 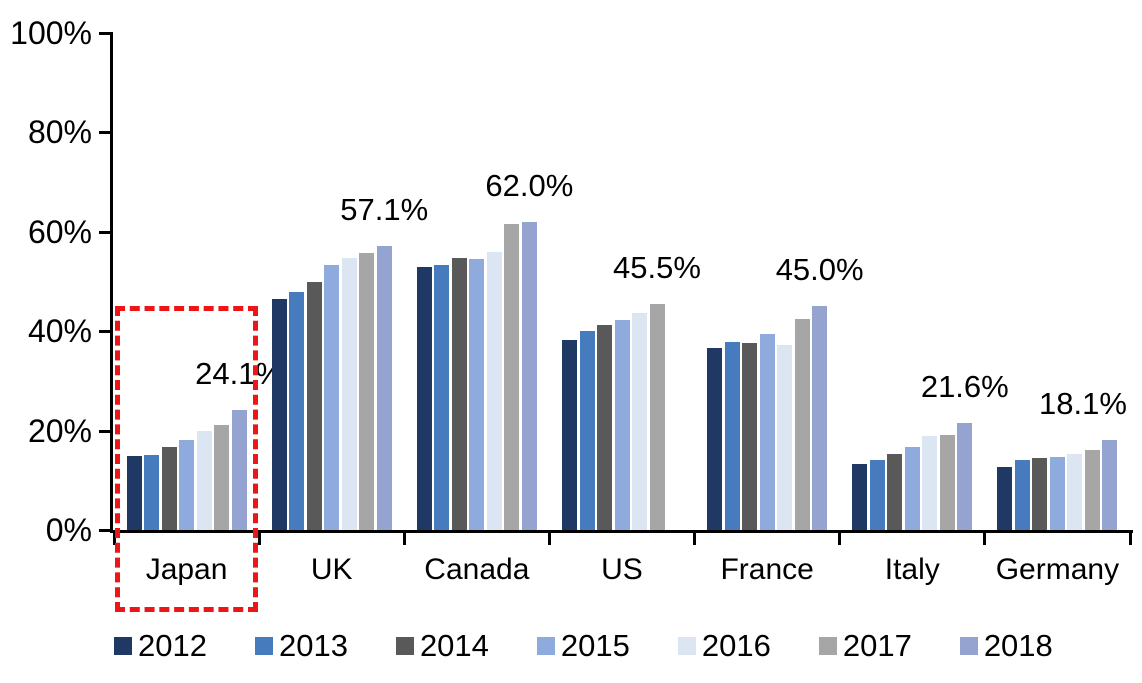 I want to click on legend-swatch-2013, so click(x=263, y=646).